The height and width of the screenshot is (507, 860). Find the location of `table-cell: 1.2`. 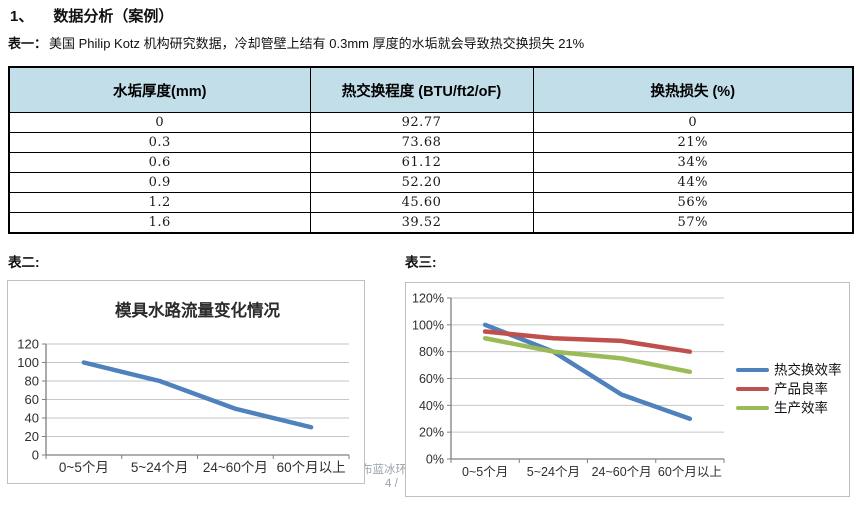

table-cell: 1.2 is located at coordinates (159, 202).